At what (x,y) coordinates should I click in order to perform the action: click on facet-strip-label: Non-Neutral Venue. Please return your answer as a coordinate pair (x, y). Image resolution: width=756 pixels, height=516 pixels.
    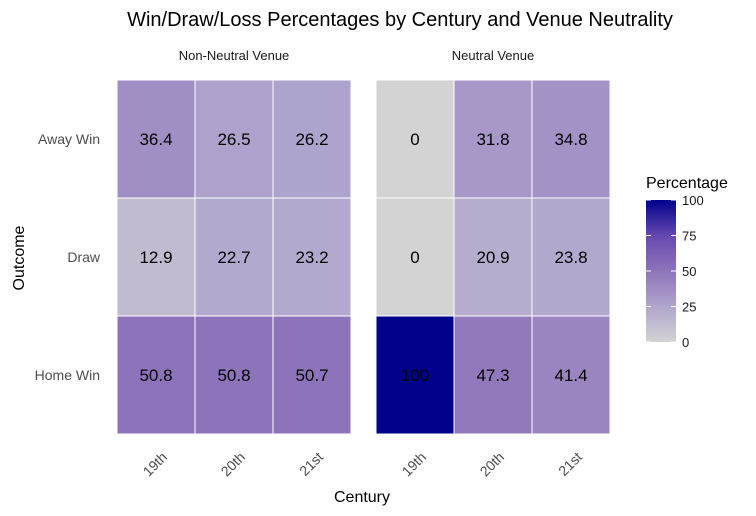
    Looking at the image, I should click on (234, 55).